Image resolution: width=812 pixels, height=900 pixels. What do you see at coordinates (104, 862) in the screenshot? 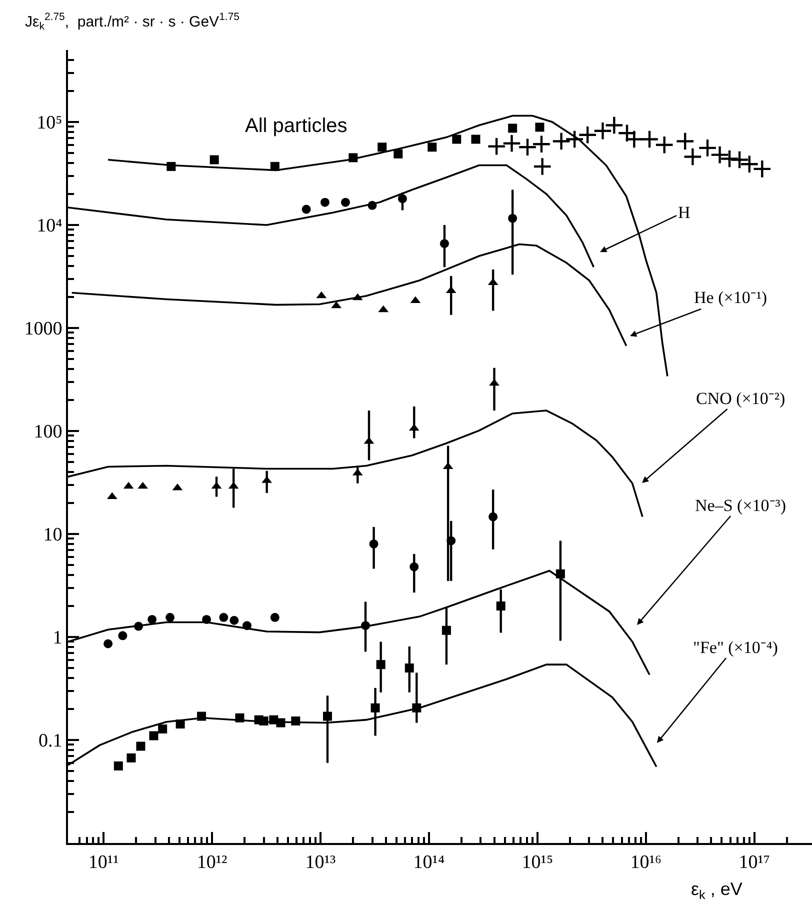
I see `x-tick-label: 10¹¹` at bounding box center [104, 862].